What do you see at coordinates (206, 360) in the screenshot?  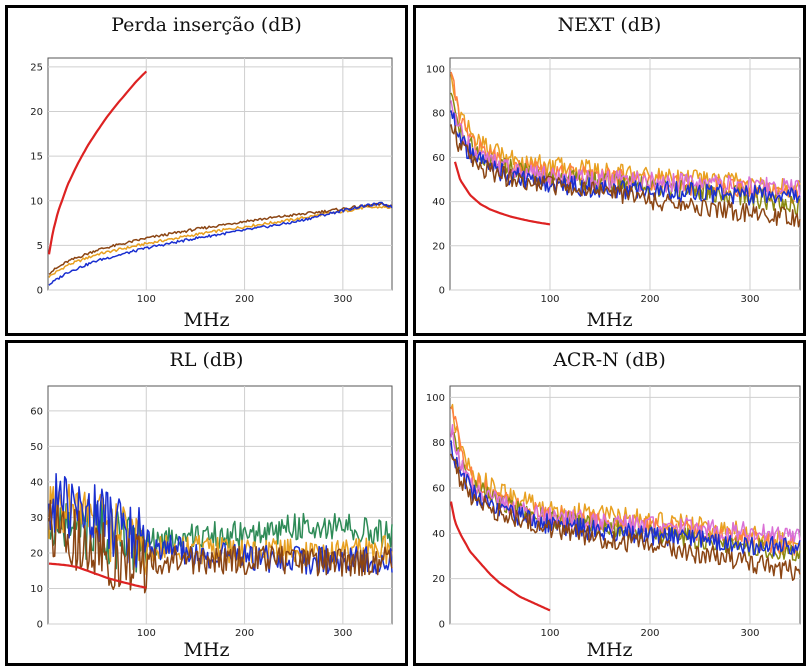 I see `chart-title: RL (dB)` at bounding box center [206, 360].